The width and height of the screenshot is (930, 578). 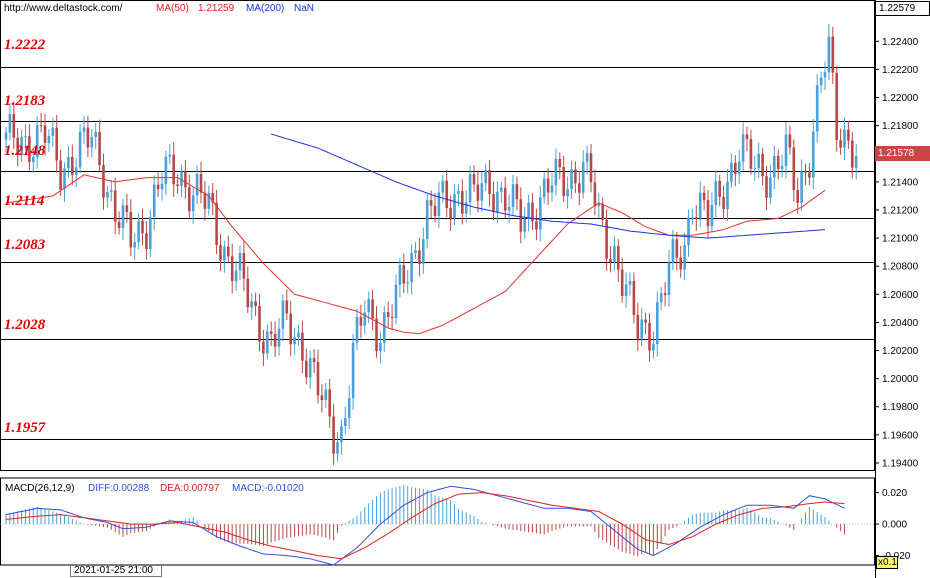 What do you see at coordinates (63, 8) in the screenshot?
I see `site-url: http://www.deltastock.com/` at bounding box center [63, 8].